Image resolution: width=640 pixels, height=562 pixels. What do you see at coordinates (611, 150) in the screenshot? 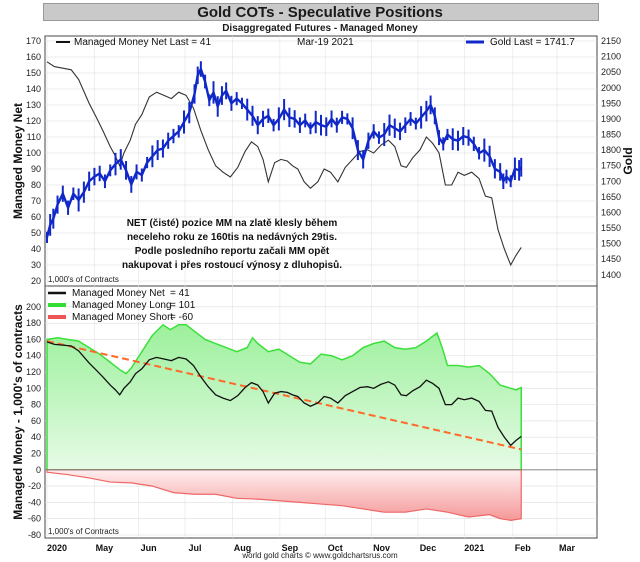
I see `top-right-tick-label: 1800` at bounding box center [611, 150].